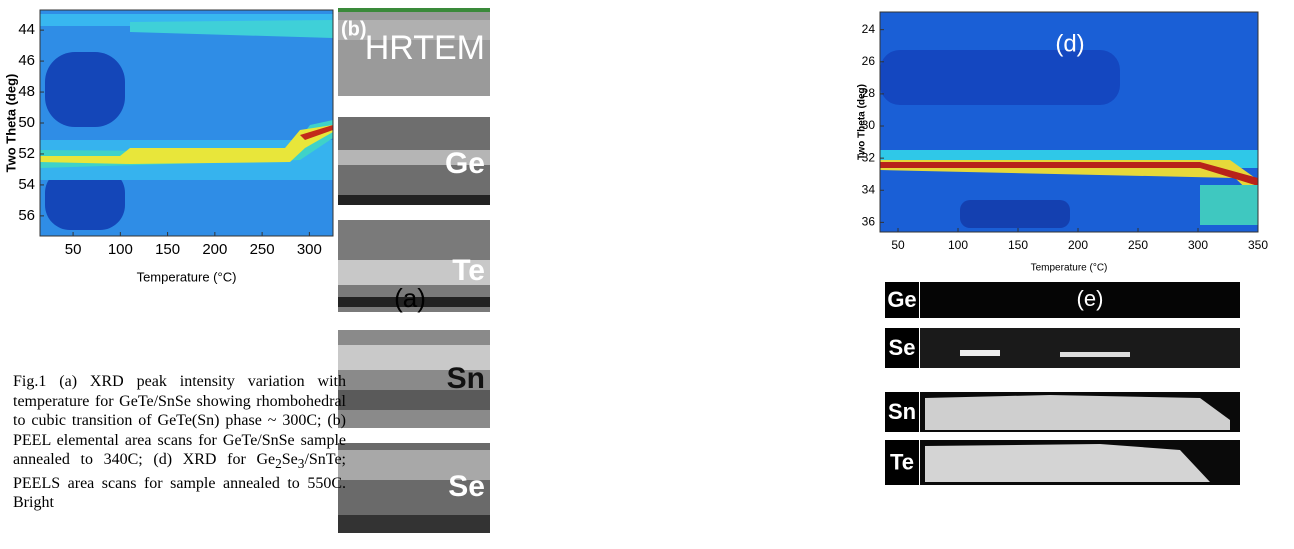 Image resolution: width=1294 pixels, height=549 pixels. I want to click on caption-subscript: 3, so click(301, 464).